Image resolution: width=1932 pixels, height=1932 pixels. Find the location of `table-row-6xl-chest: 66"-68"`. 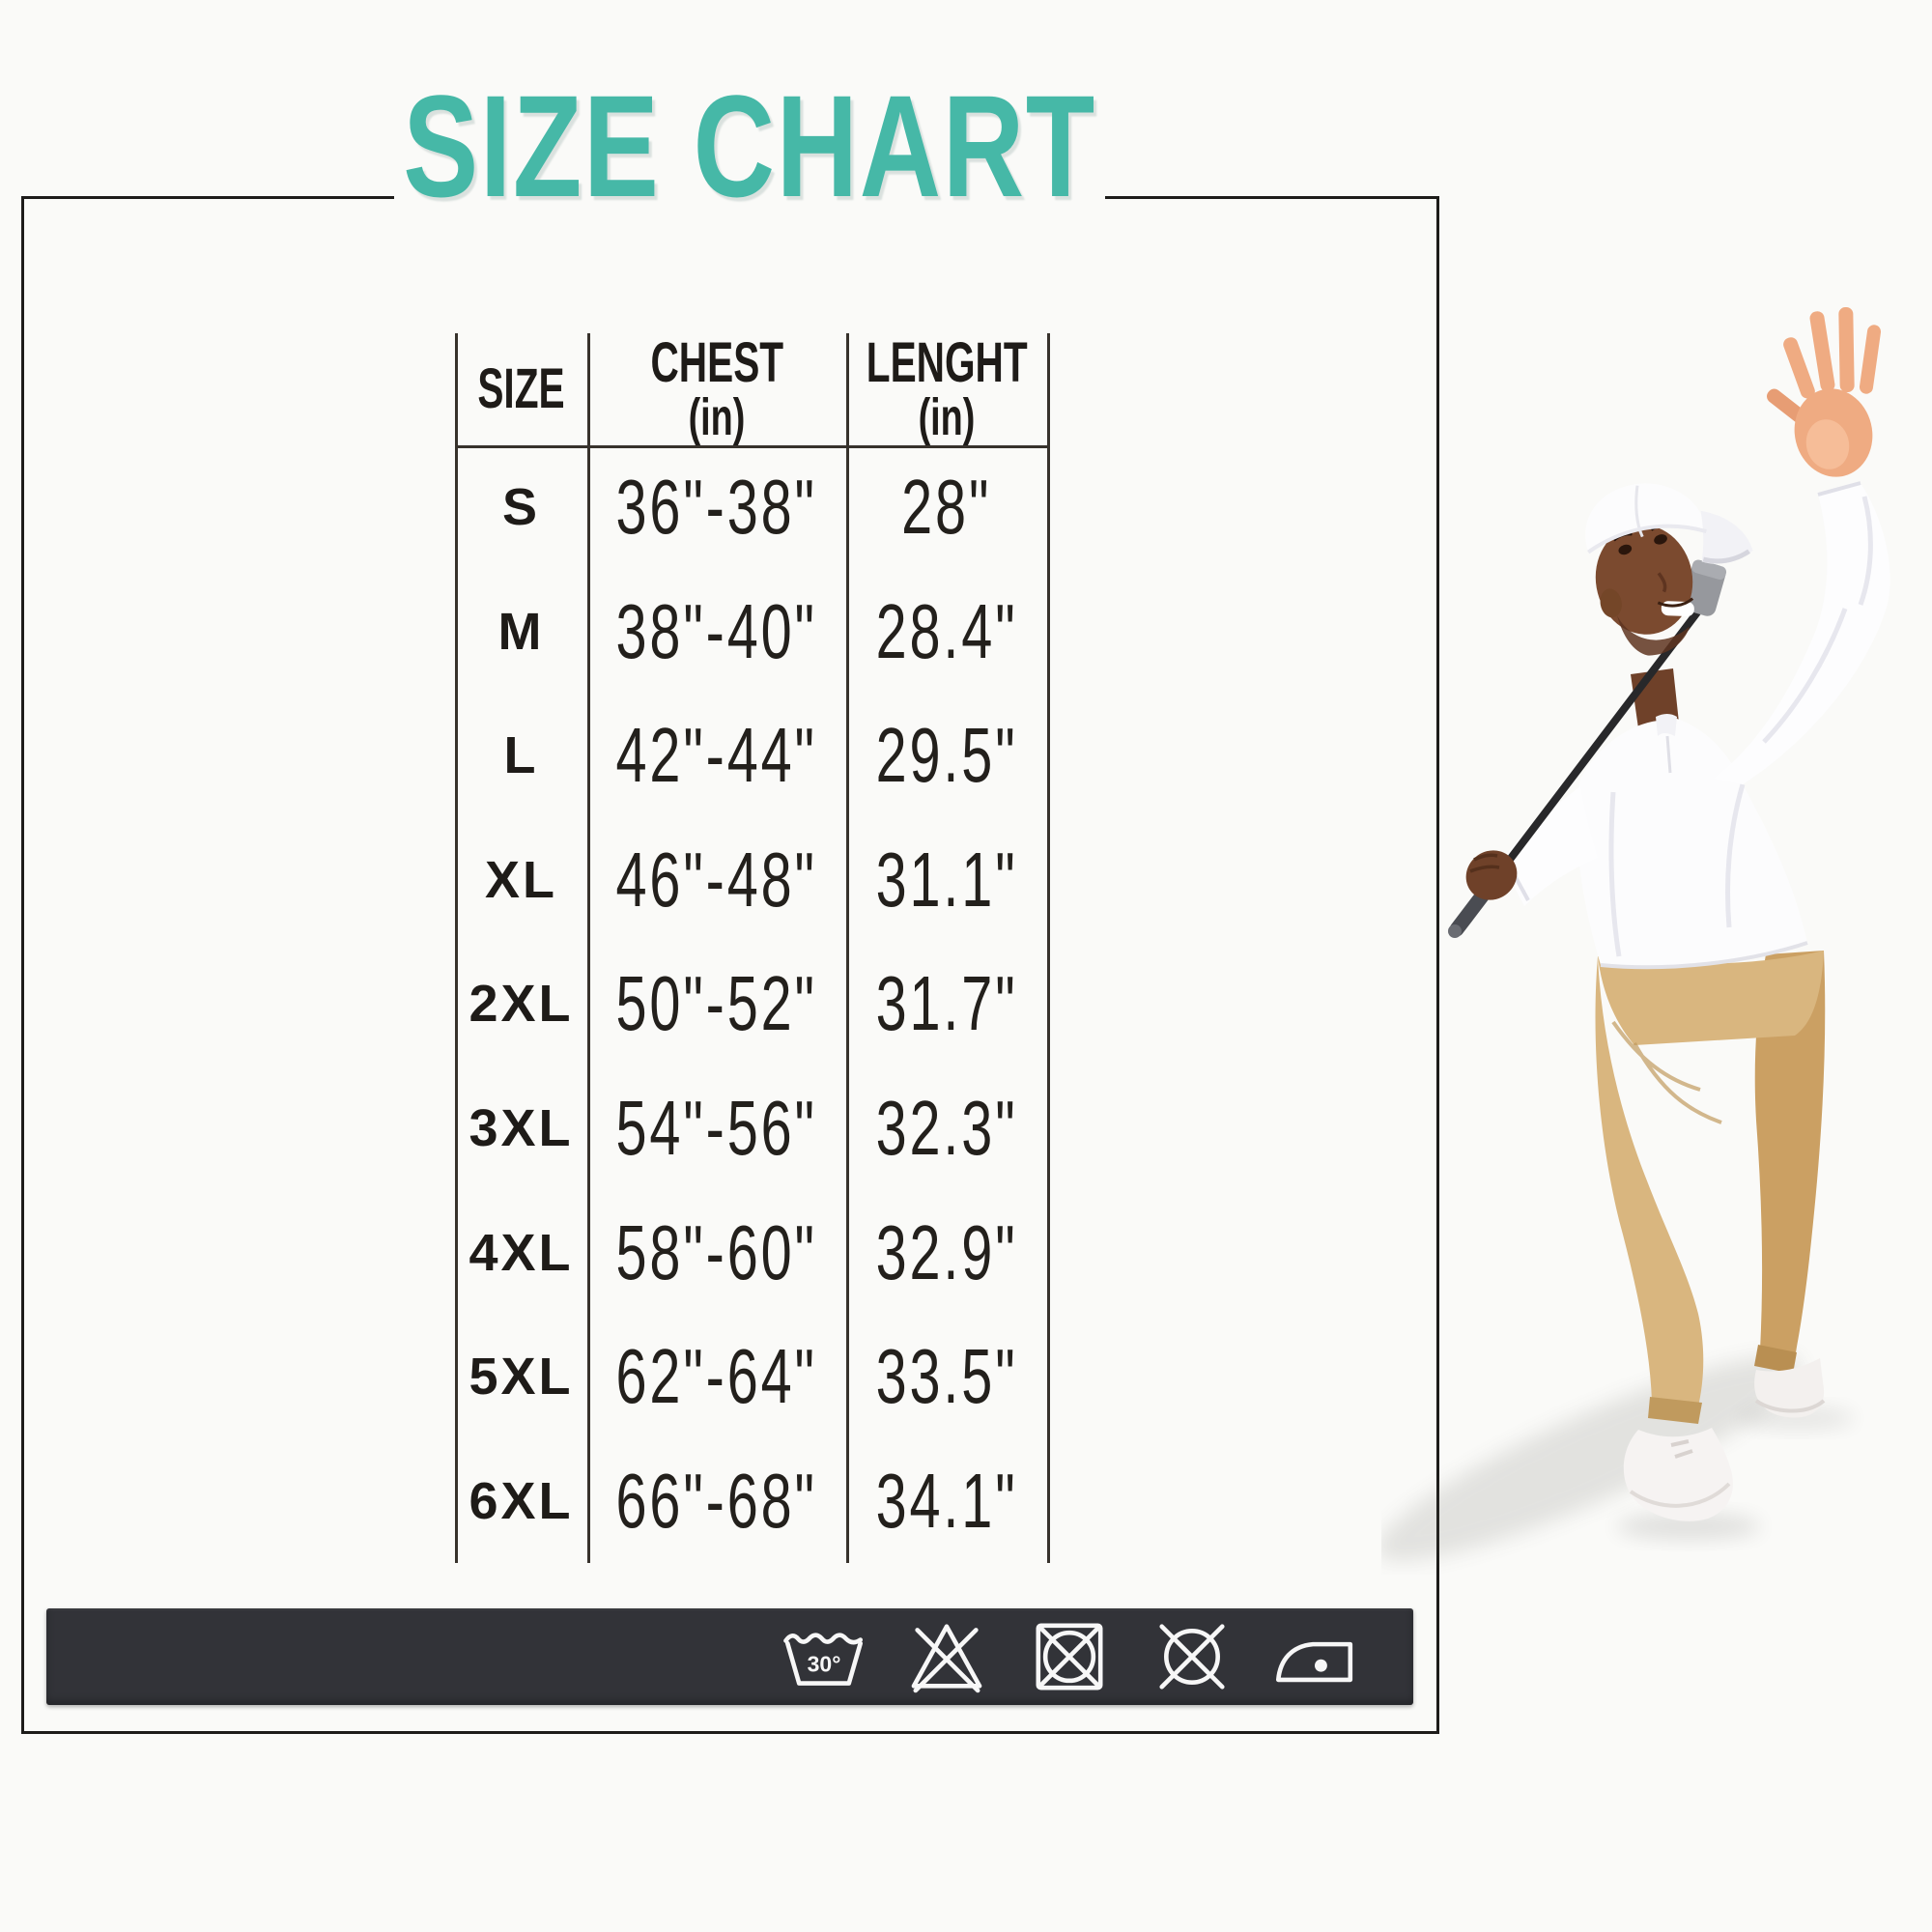

table-row-6xl-chest: 66"-68" is located at coordinates (716, 1500).